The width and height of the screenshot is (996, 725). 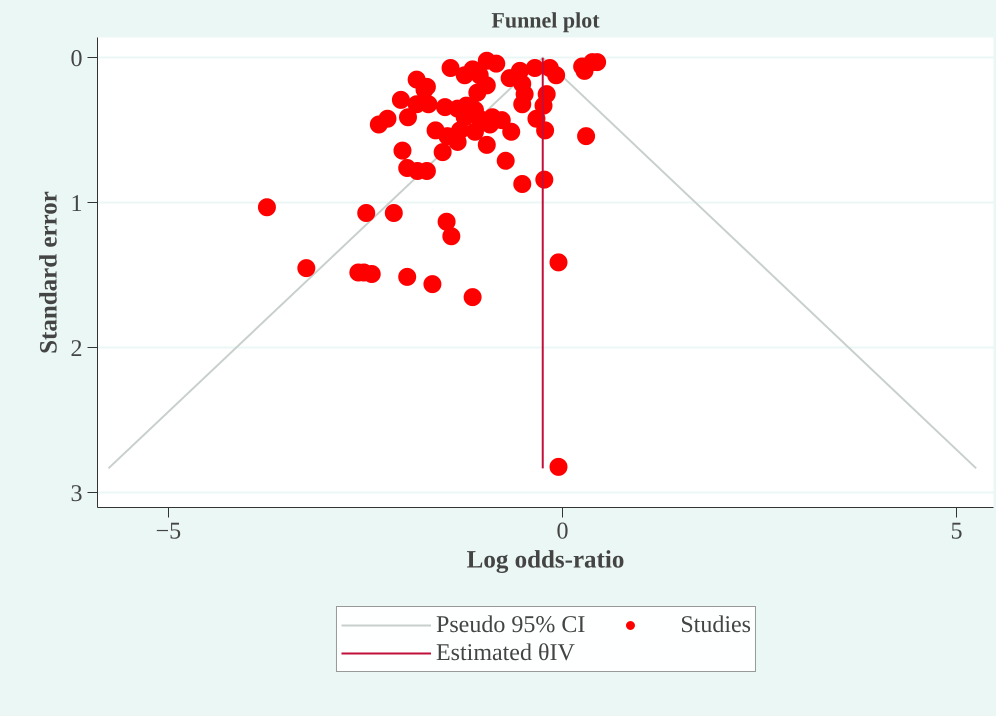 What do you see at coordinates (76, 59) in the screenshot?
I see `y-tick-label: 0` at bounding box center [76, 59].